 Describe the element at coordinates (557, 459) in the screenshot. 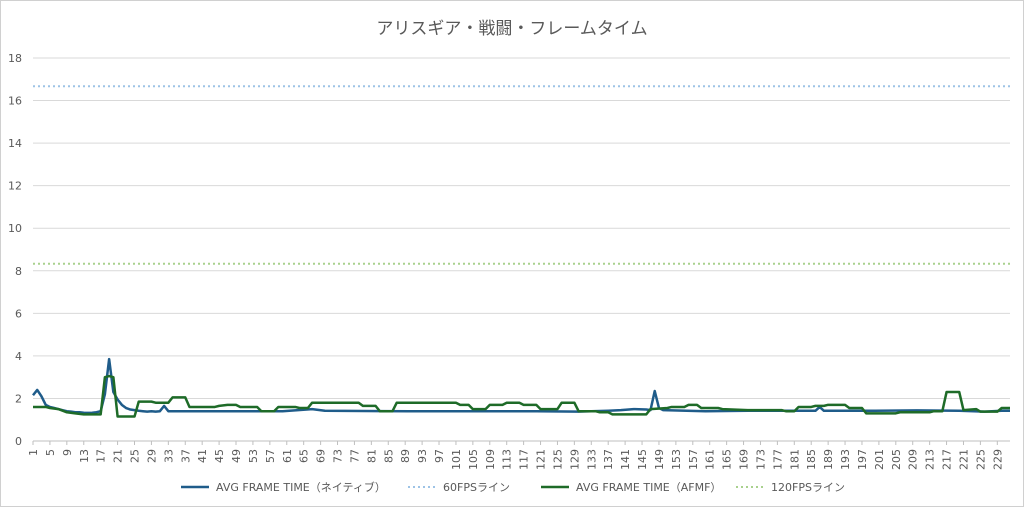

I see `x-tick-label: 125` at that location.